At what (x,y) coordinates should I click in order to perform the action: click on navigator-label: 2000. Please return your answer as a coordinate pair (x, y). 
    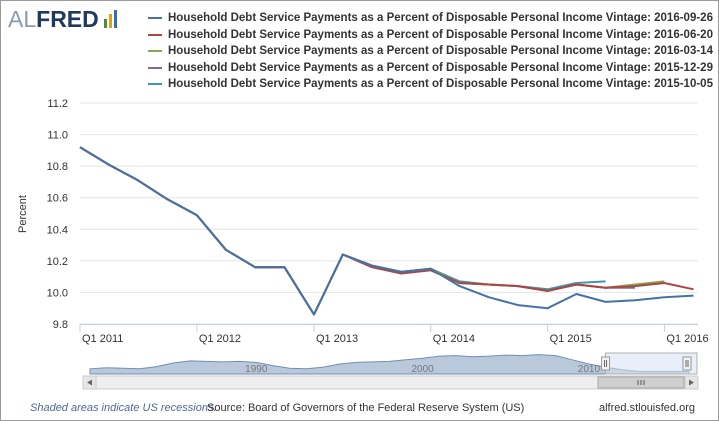
    Looking at the image, I should click on (422, 369).